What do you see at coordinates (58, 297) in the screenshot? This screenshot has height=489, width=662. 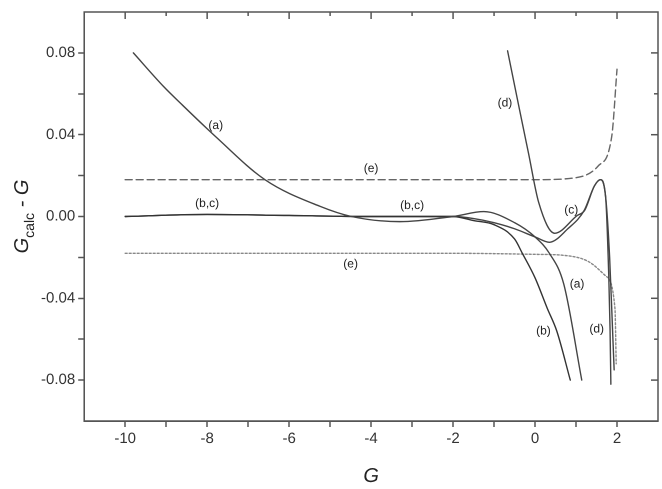 I see `y-tick-label: -0.04` at bounding box center [58, 297].